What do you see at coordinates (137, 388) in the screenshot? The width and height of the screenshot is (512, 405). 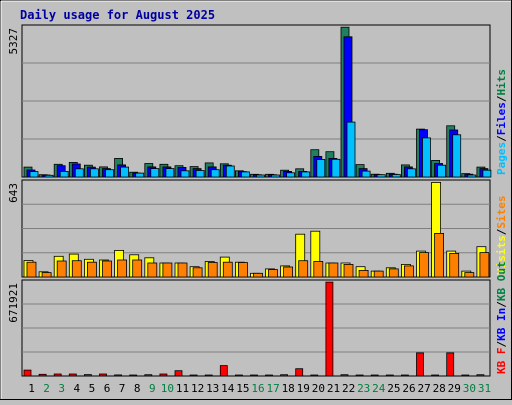 I see `x-tick-label-8: 8` at bounding box center [137, 388].